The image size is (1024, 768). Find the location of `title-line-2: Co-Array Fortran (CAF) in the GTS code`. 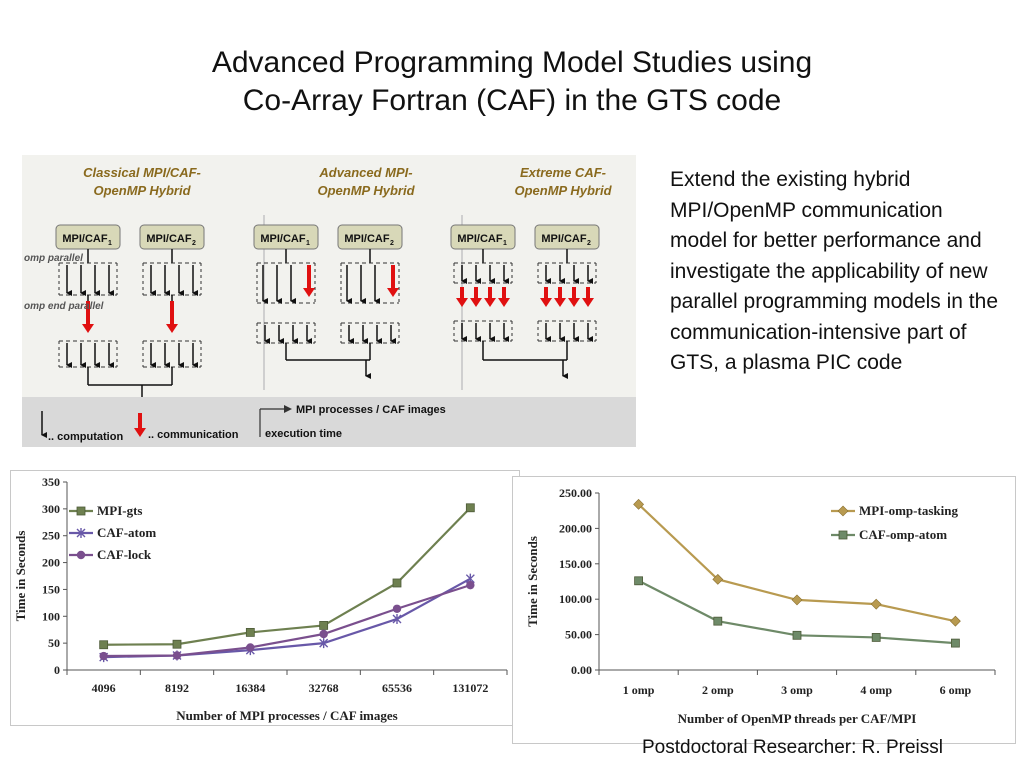

title-line-2: Co-Array Fortran (CAF) in the GTS code is located at coordinates (512, 100).